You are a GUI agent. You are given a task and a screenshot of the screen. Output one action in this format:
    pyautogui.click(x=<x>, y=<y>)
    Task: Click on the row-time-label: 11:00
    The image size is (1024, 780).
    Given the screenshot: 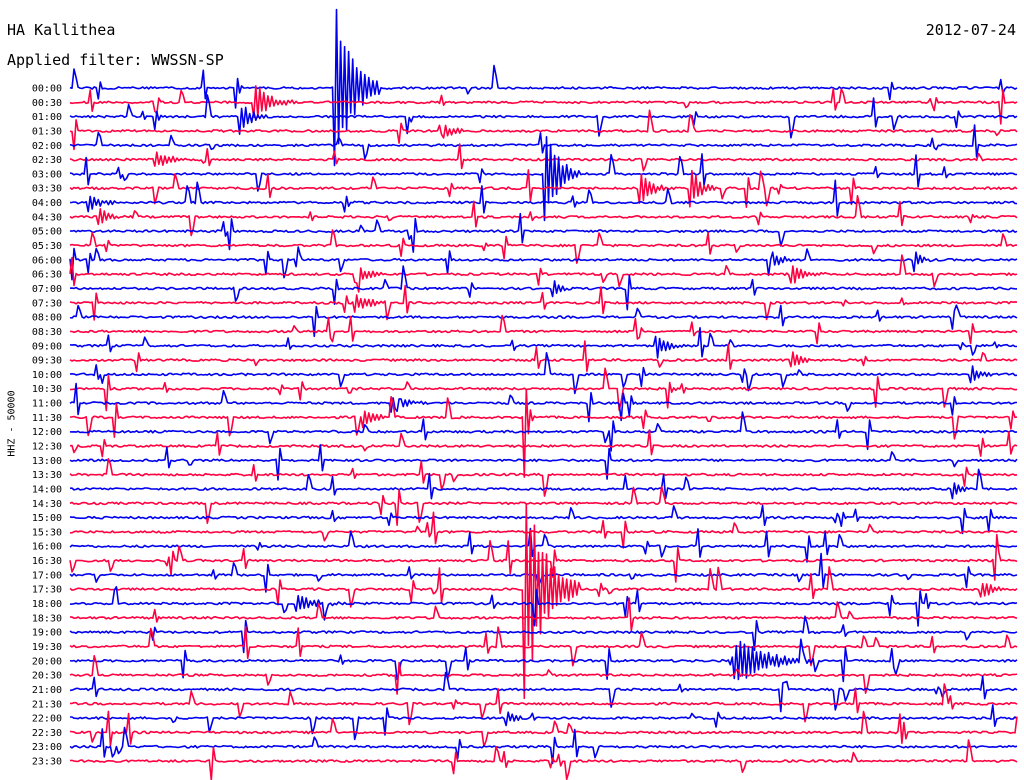 What is the action you would take?
    pyautogui.click(x=47, y=404)
    